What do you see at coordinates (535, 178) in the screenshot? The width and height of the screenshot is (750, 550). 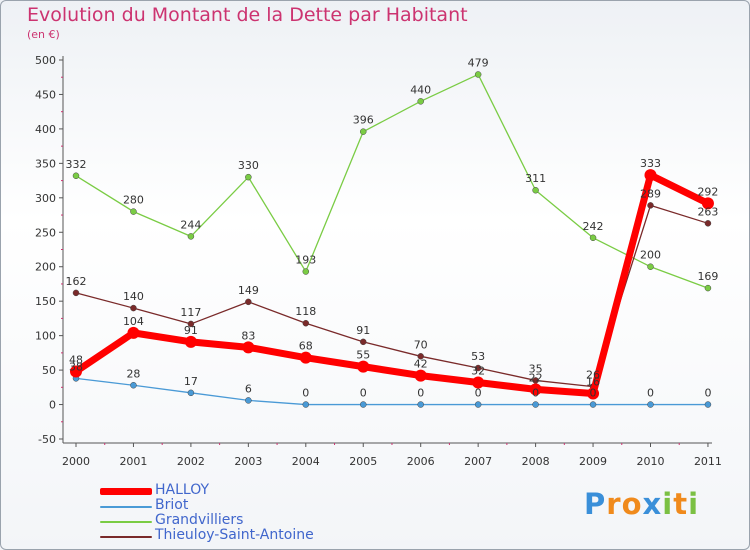 I see `data-label: 311` at bounding box center [535, 178].